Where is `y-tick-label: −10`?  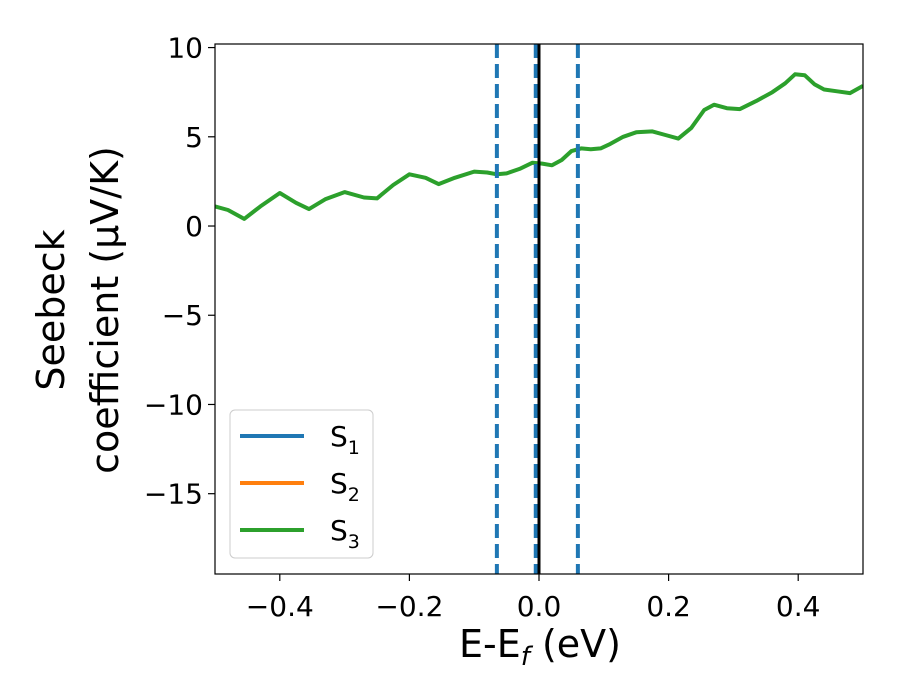 y-tick-label: −10 is located at coordinates (173, 404).